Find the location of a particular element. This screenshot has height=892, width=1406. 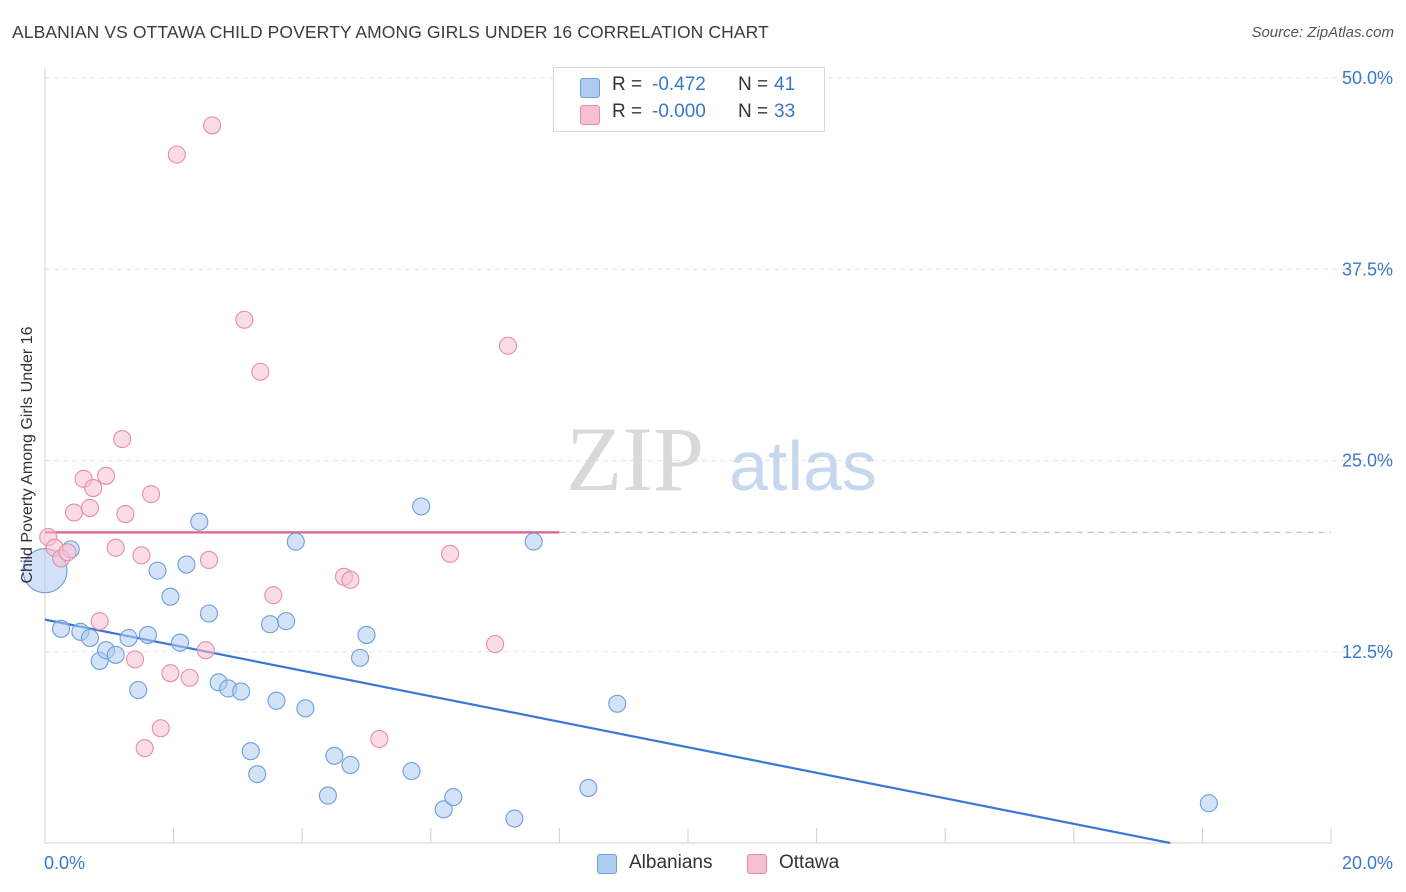

legend-r-value: -0.472 is located at coordinates (679, 84).